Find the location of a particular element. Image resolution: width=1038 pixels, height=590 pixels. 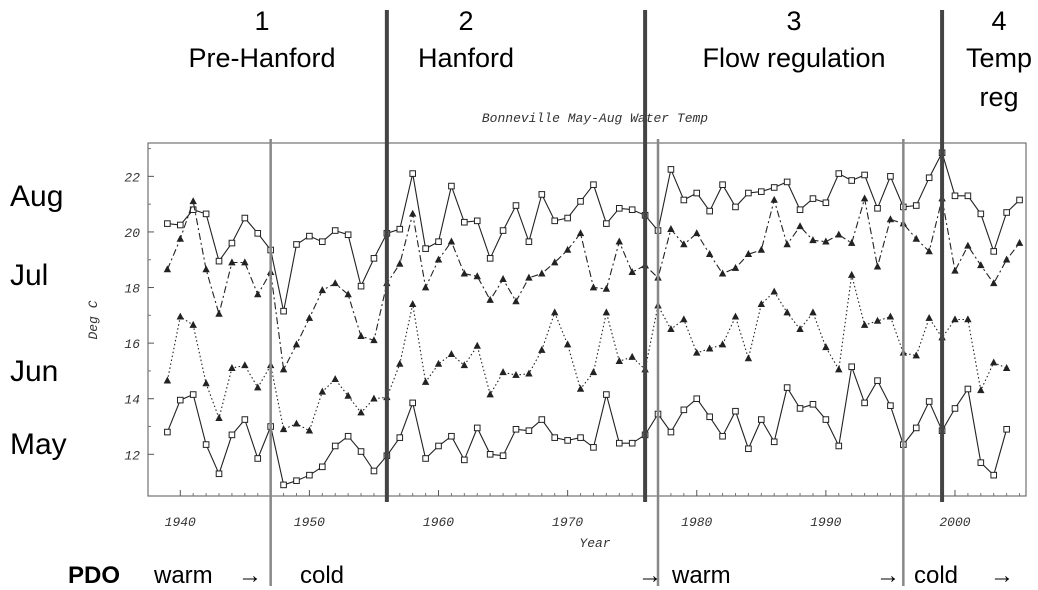

y-tick-label-18: 18 is located at coordinates (132, 289).